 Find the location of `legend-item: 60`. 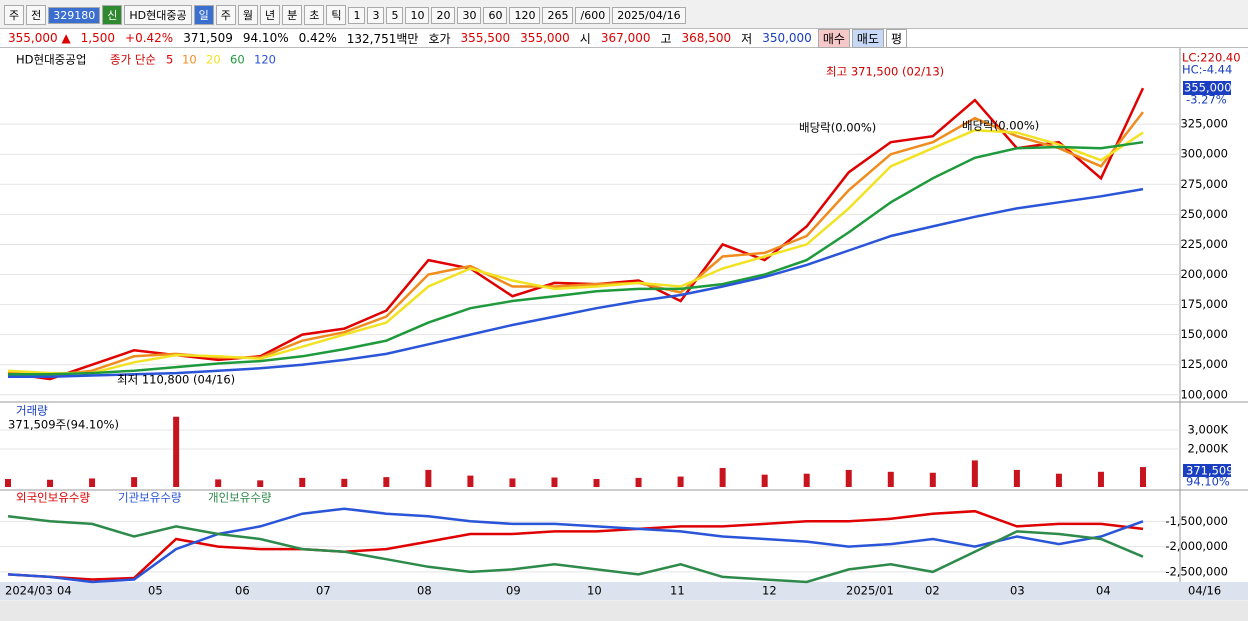

legend-item: 60 is located at coordinates (237, 60).